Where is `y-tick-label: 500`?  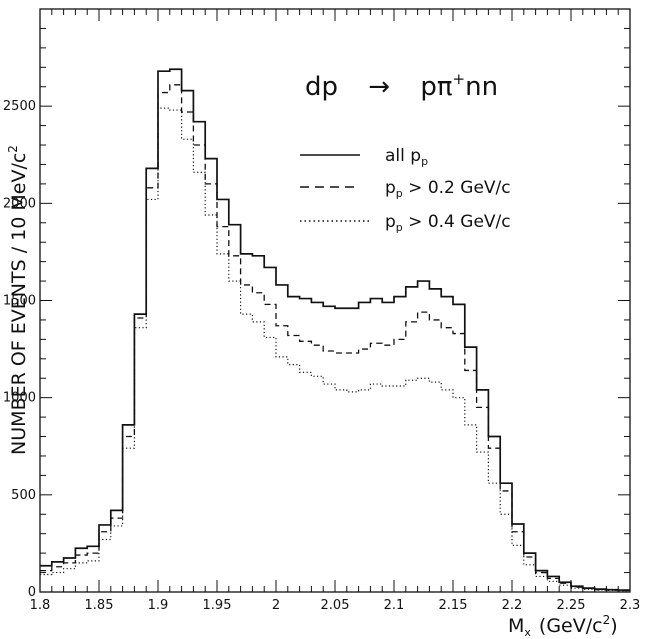
y-tick-label: 500 is located at coordinates (23, 495).